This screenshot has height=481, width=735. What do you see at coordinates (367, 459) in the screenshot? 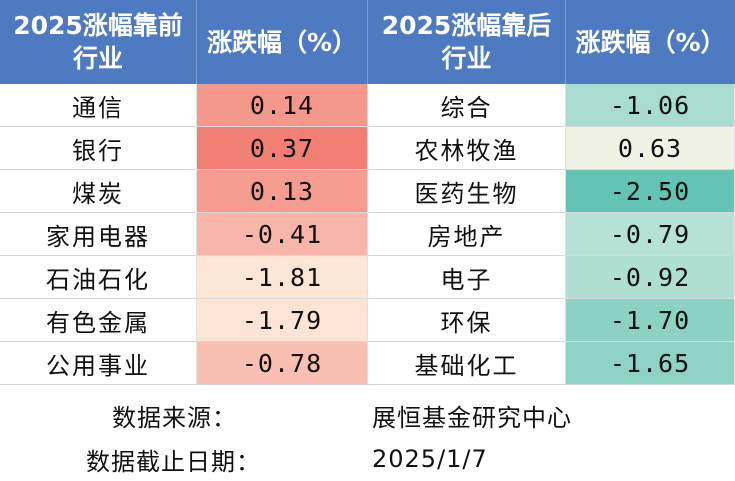
I see `footer-date-row: 数据截止日期： 2025/1/7` at bounding box center [367, 459].